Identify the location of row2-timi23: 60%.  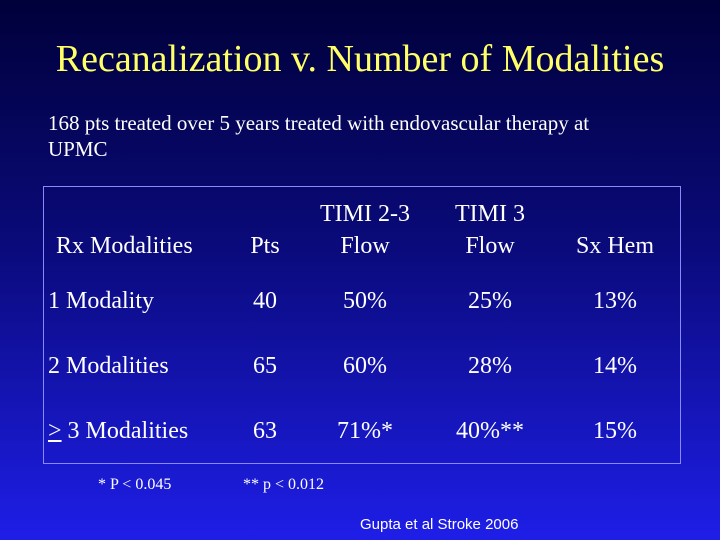
(365, 366).